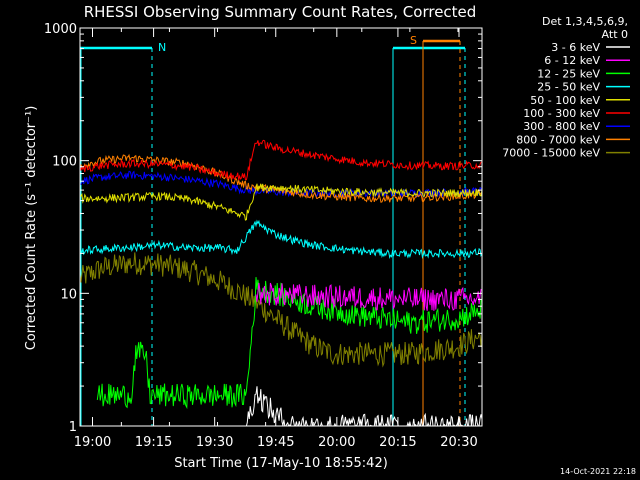 The width and height of the screenshot is (640, 480). Describe the element at coordinates (585, 21) in the screenshot. I see `legend-header-line1: Det 1,3,4,5,6,9,` at that location.